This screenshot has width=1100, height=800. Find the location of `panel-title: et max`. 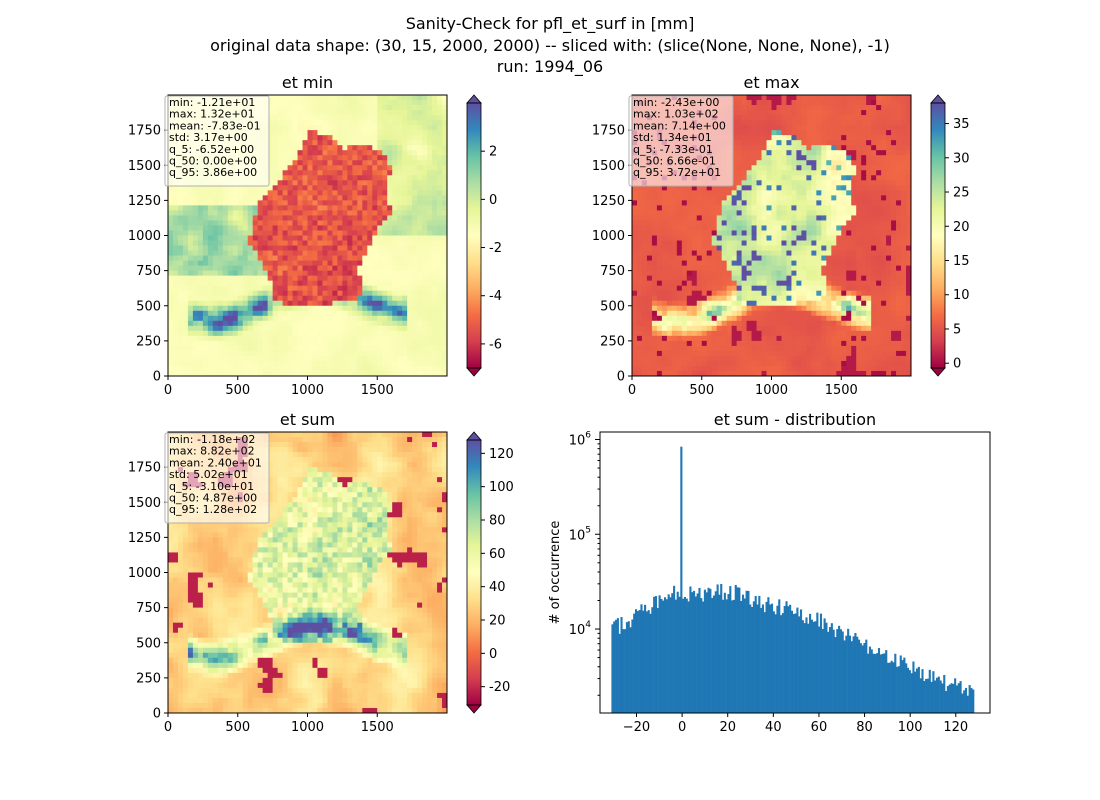

panel-title: et max is located at coordinates (771, 82).